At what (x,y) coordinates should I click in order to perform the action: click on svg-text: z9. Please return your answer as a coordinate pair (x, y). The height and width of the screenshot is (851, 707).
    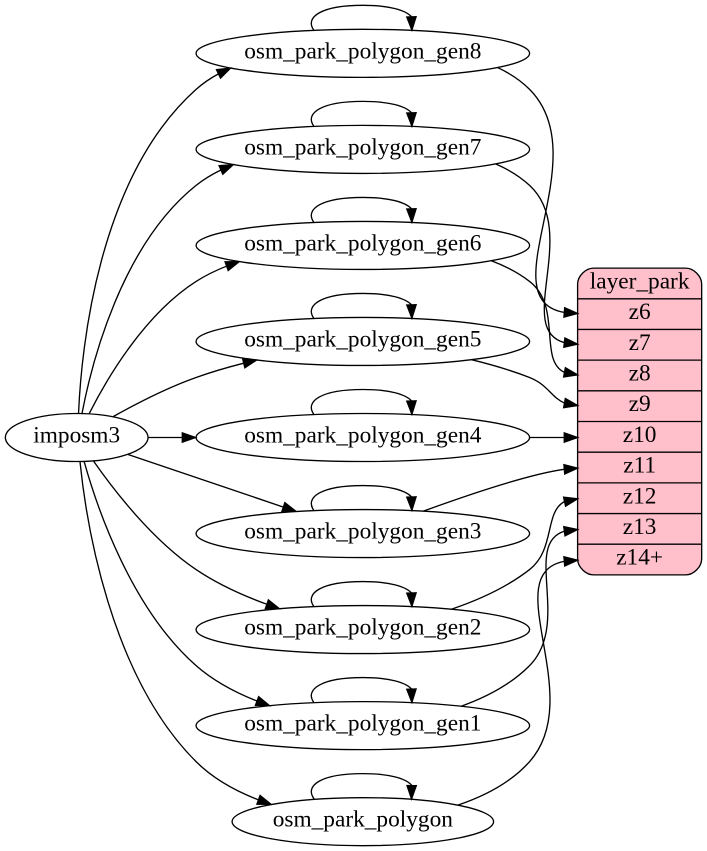
    Looking at the image, I should click on (640, 404).